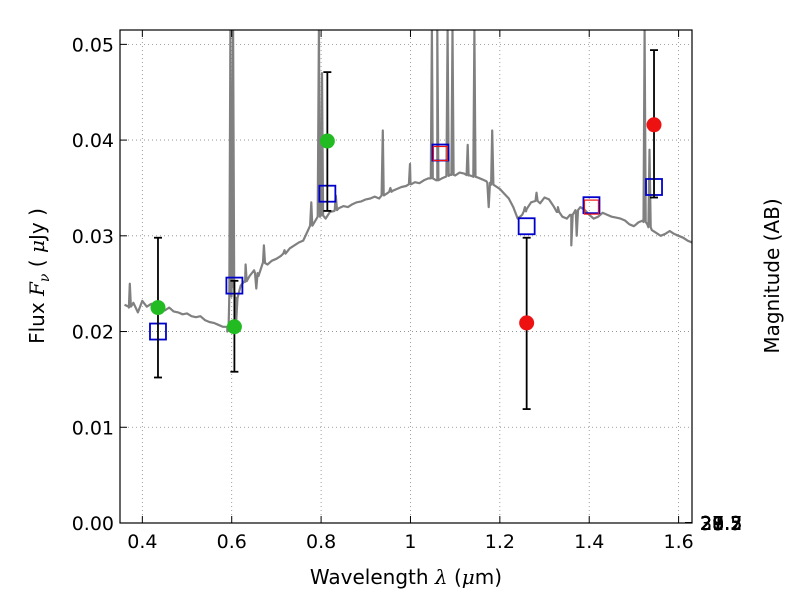 Image resolution: width=800 pixels, height=600 pixels. What do you see at coordinates (93, 524) in the screenshot?
I see `y-tick-label: 0.00` at bounding box center [93, 524].